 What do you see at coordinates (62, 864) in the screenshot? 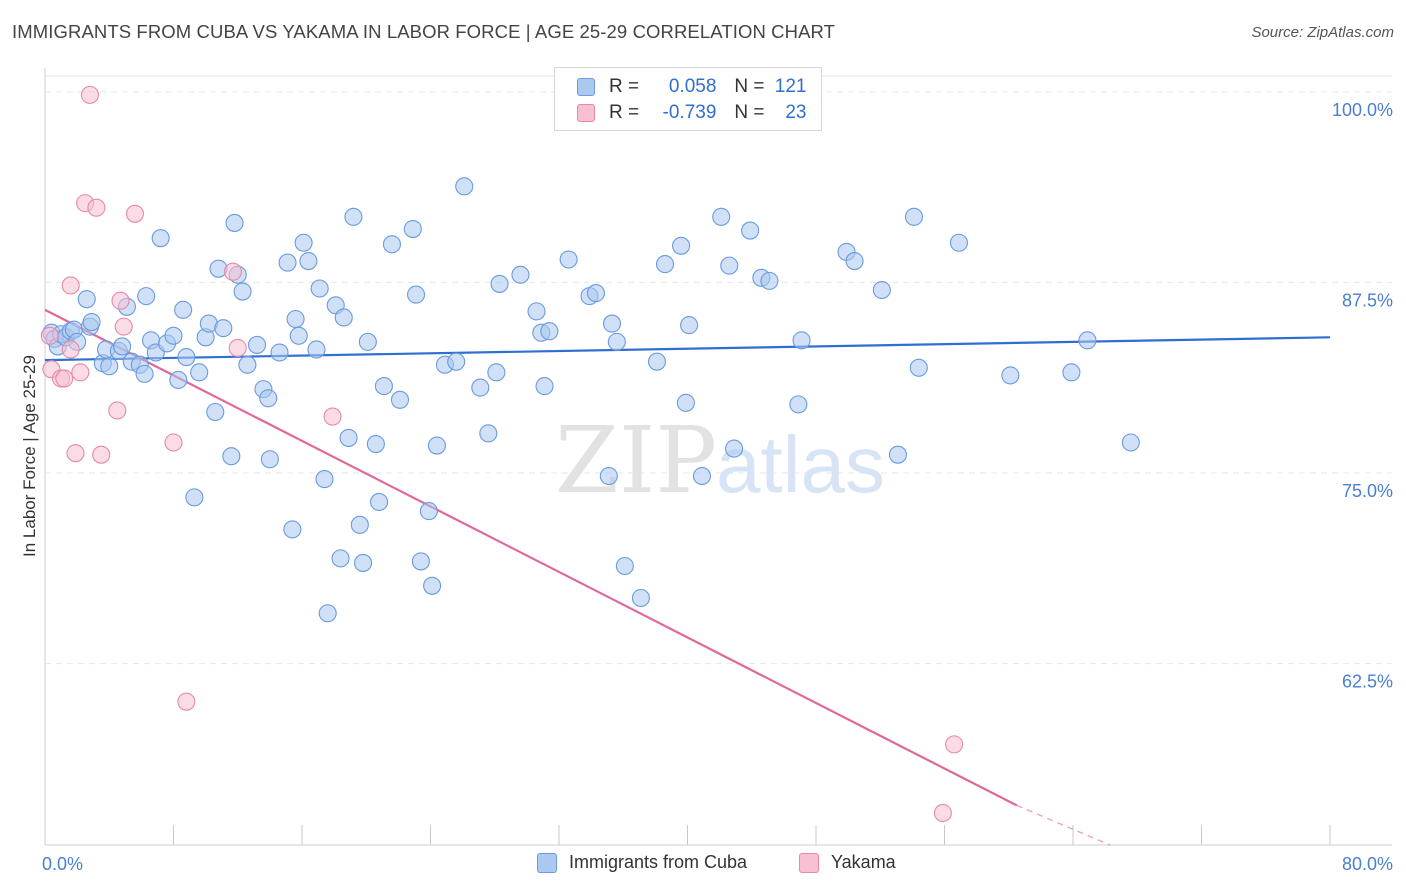
I see `x-tick-label: 0.0%` at bounding box center [62, 864].